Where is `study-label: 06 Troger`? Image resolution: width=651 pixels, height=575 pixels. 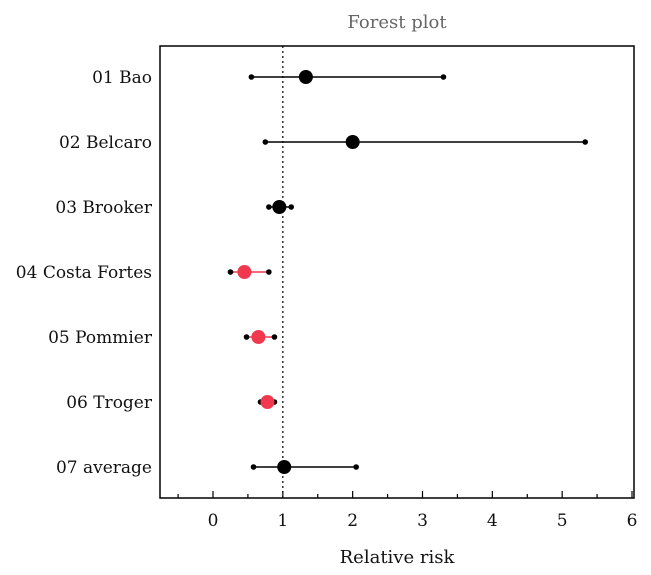 study-label: 06 Troger is located at coordinates (109, 403).